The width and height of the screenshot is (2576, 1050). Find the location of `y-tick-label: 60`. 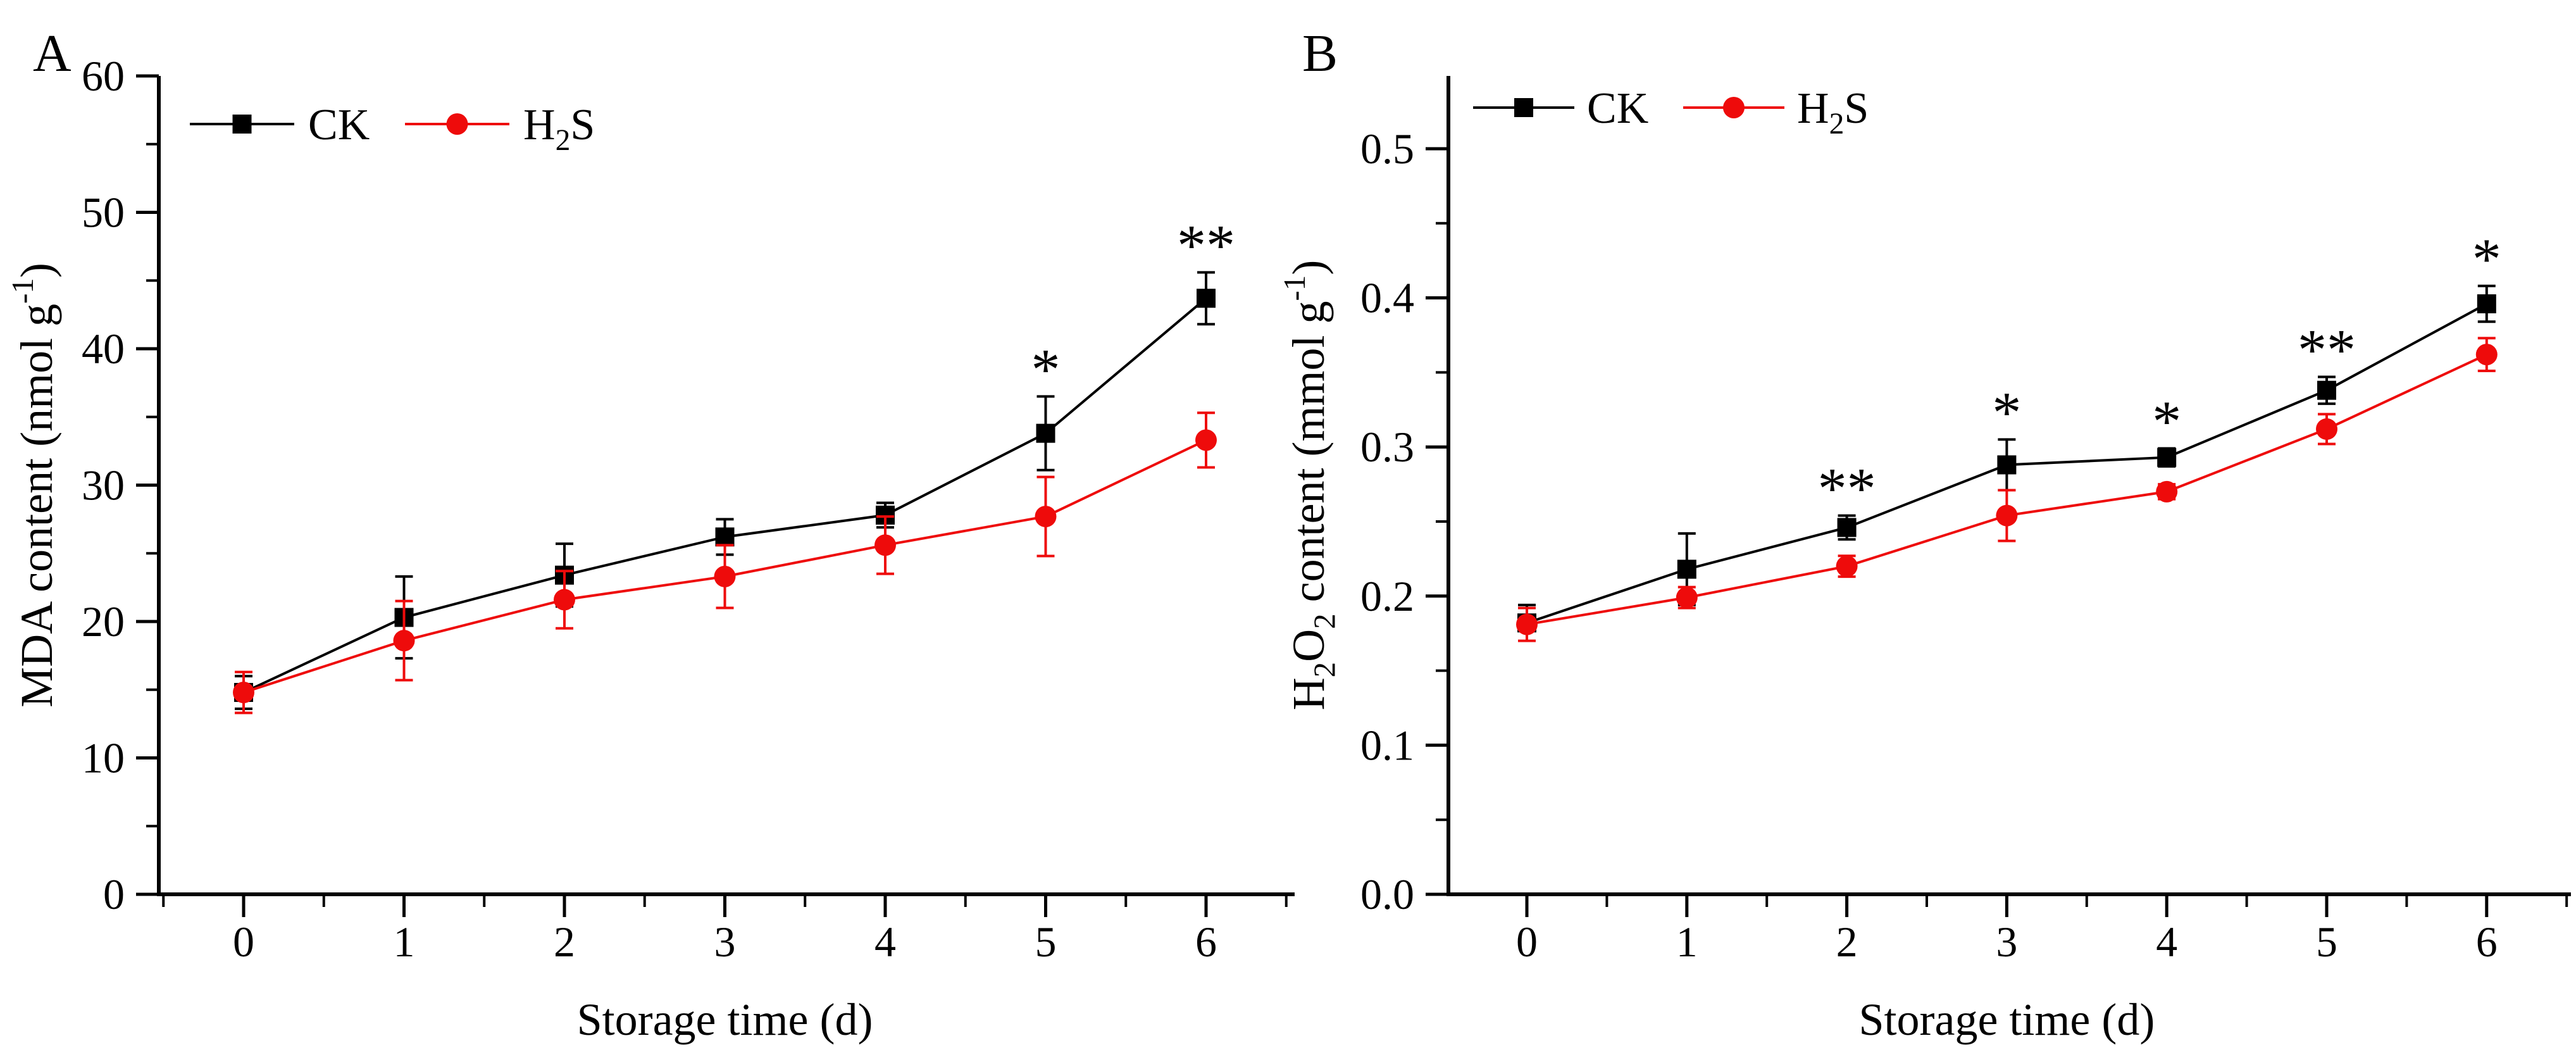

y-tick-label: 60 is located at coordinates (103, 76).